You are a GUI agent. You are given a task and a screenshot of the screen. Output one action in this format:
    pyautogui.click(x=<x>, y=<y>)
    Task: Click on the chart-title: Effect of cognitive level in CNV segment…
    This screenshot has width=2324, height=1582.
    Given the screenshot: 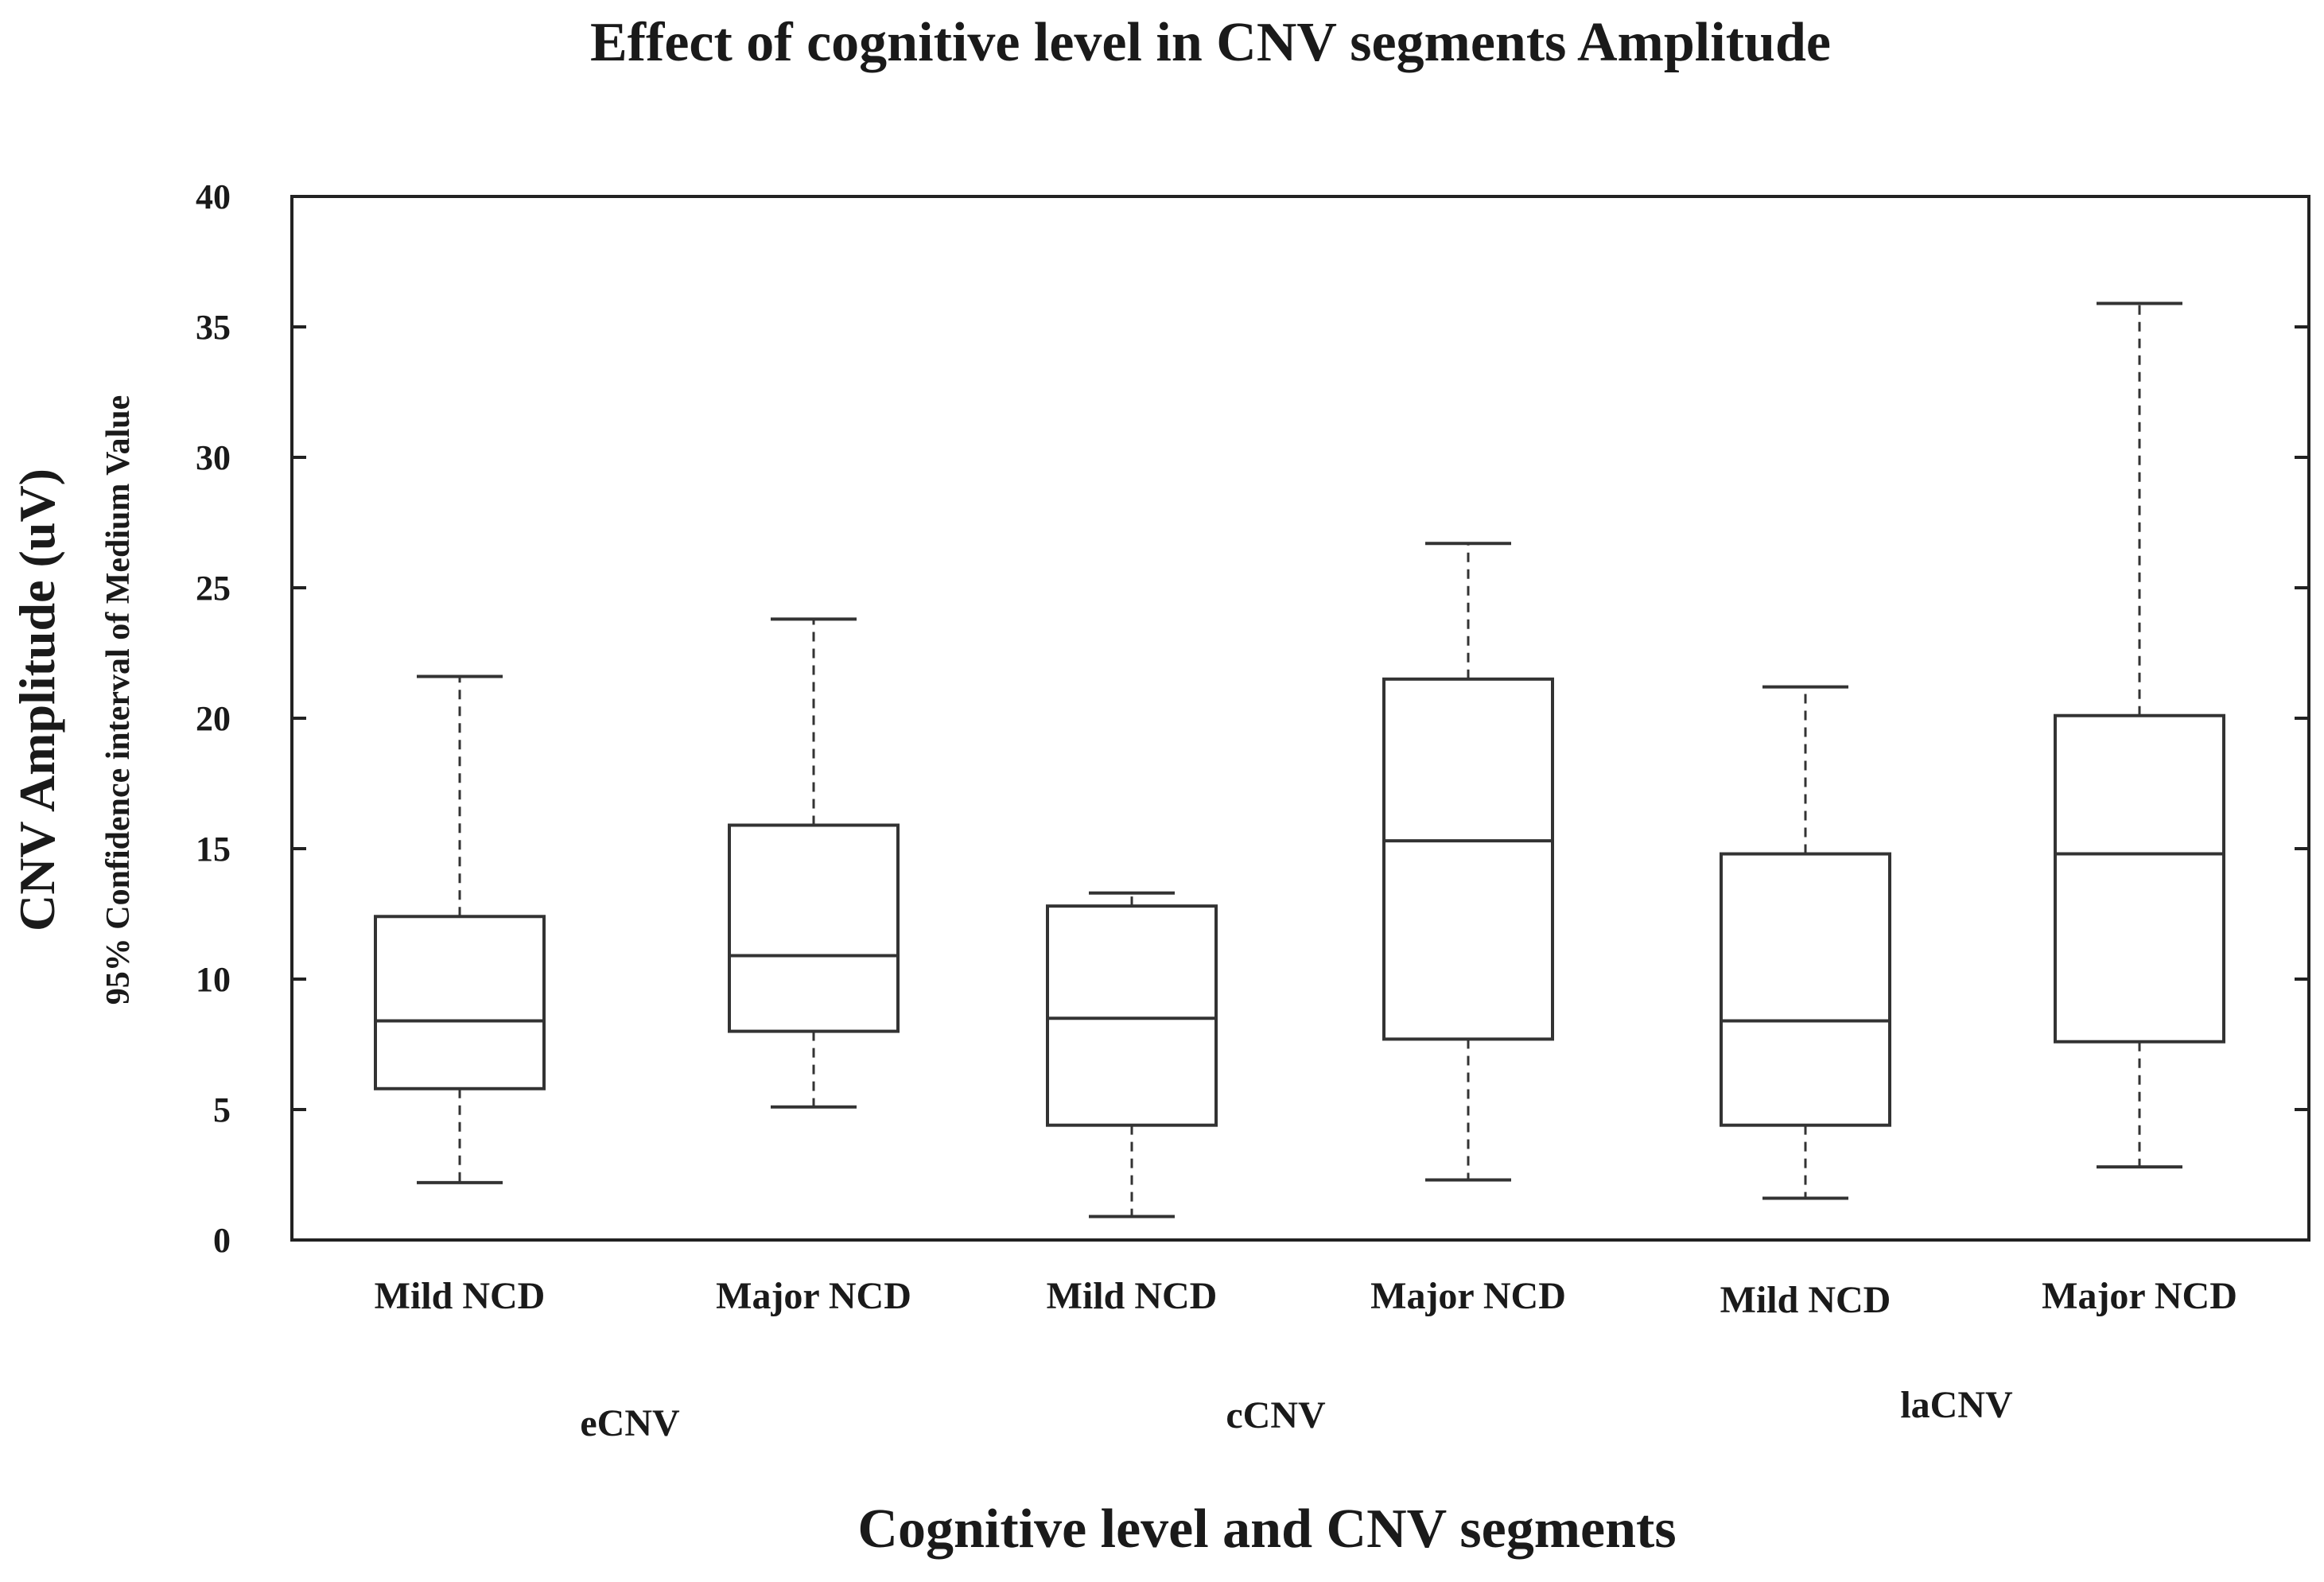 What is the action you would take?
    pyautogui.click(x=1210, y=42)
    